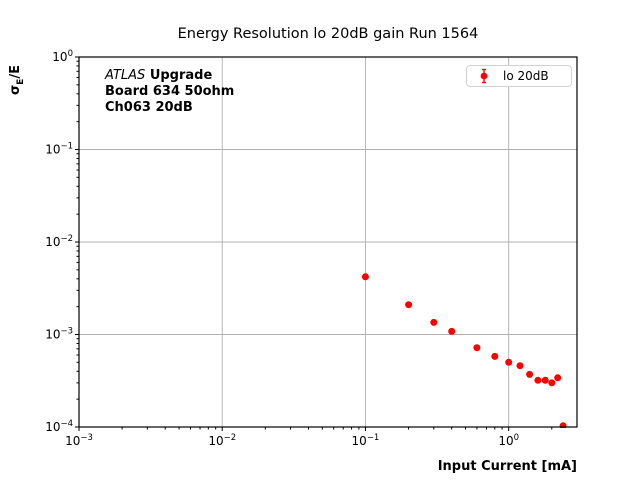  Describe the element at coordinates (149, 107) in the screenshot. I see `annotation-line-3: Ch063 20dB` at that location.